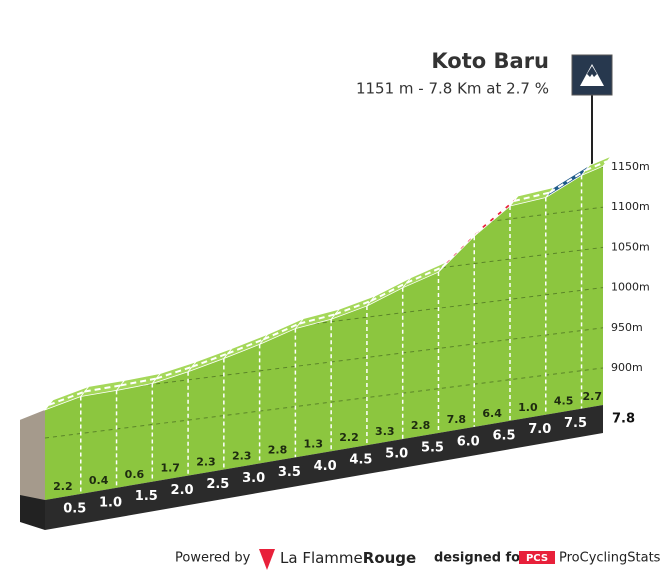  Describe the element at coordinates (627, 367) in the screenshot. I see `y-tick-label: 900m` at that location.